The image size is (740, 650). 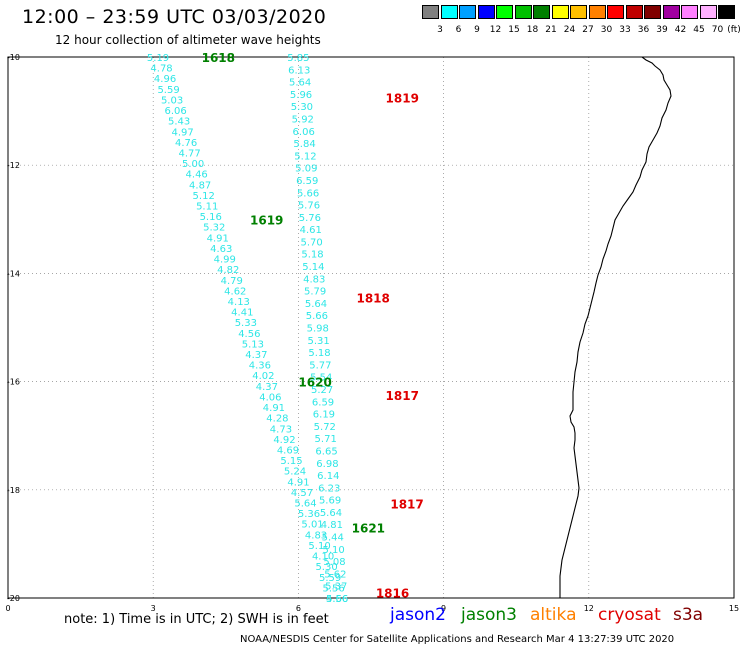 What do you see at coordinates (553, 615) in the screenshot?
I see `satellite-altika-label: altika` at bounding box center [553, 615].